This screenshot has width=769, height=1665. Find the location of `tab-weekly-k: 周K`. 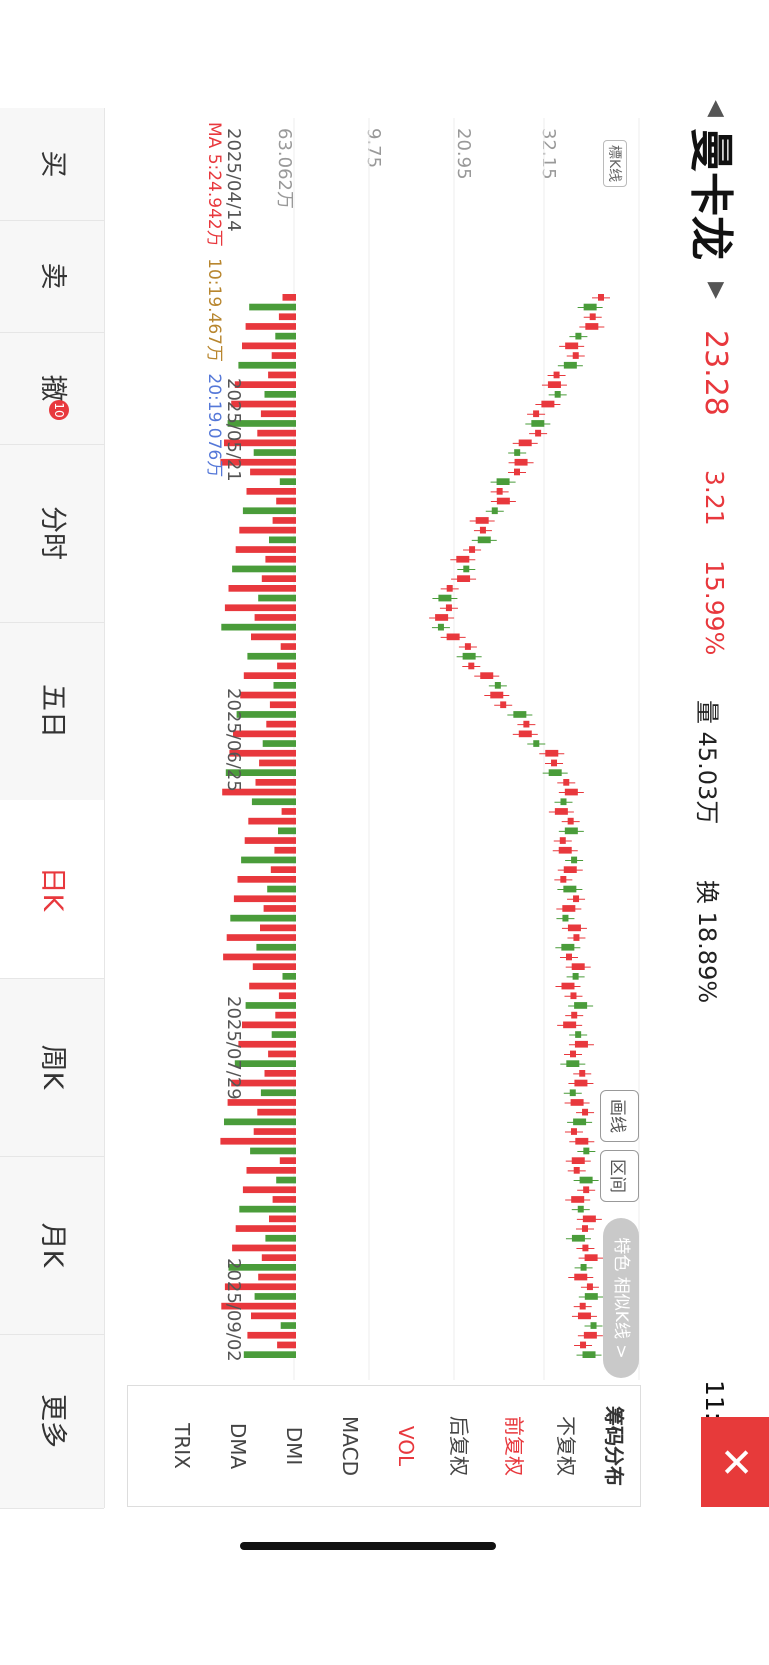

tab-weekly-k: 周K is located at coordinates (52, 1067).